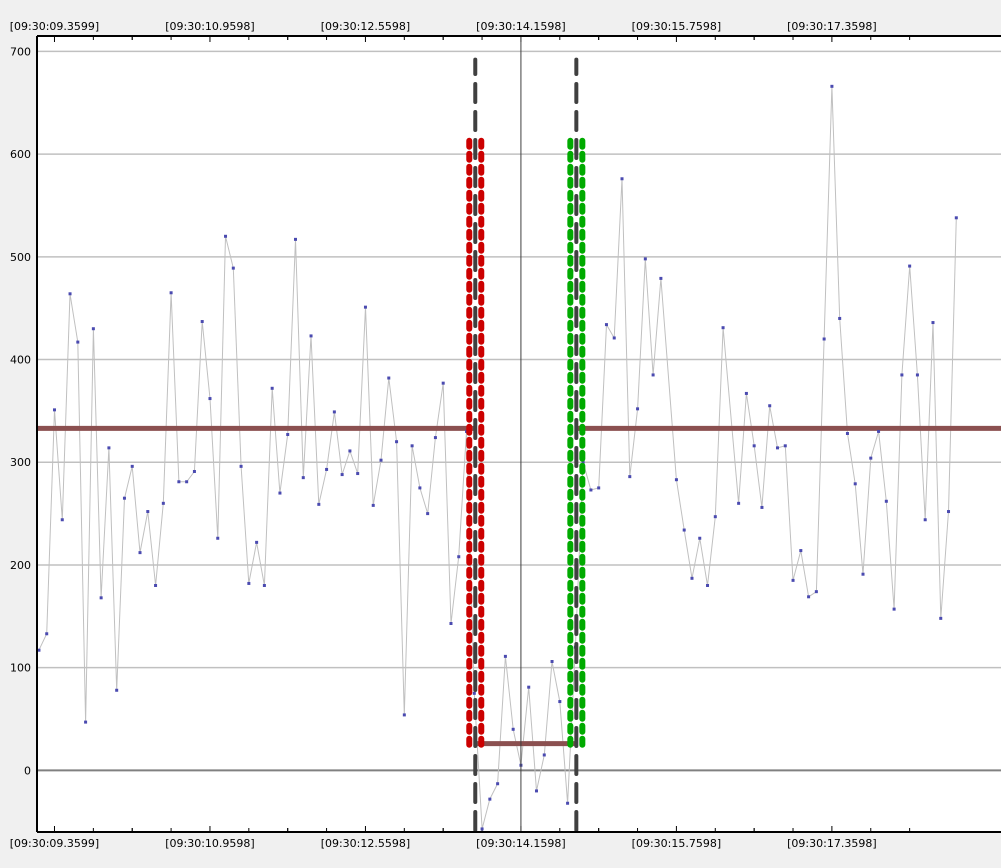  I want to click on x-tick-label-bottom: [09:30:17.3598], so click(831, 843).